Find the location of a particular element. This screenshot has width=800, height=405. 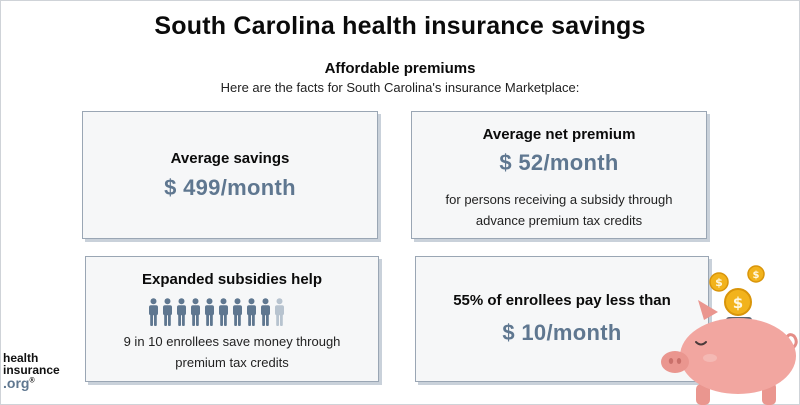

average-net-premium-heading: Average net premium is located at coordinates (559, 134).